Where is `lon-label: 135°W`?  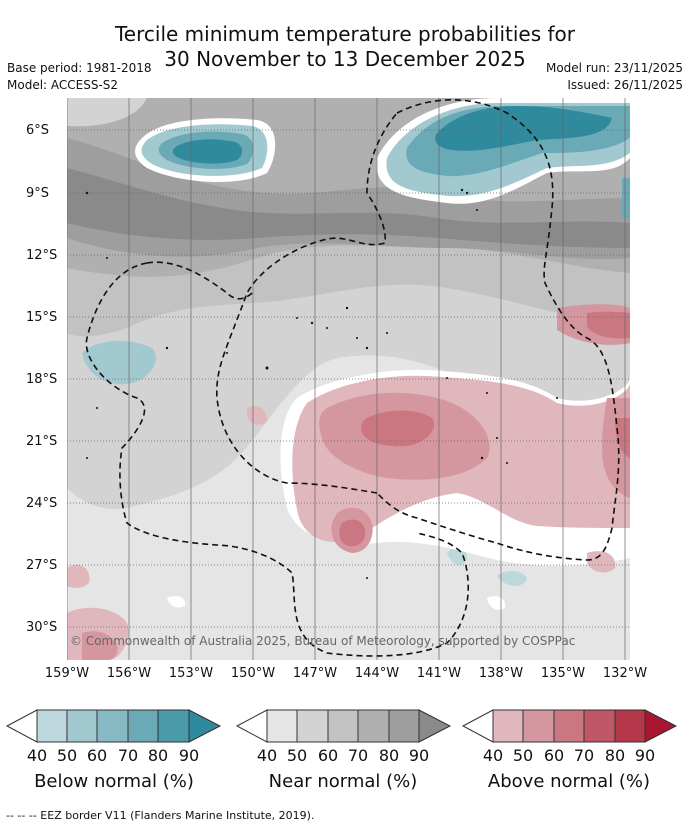
lon-label: 135°W is located at coordinates (563, 673).